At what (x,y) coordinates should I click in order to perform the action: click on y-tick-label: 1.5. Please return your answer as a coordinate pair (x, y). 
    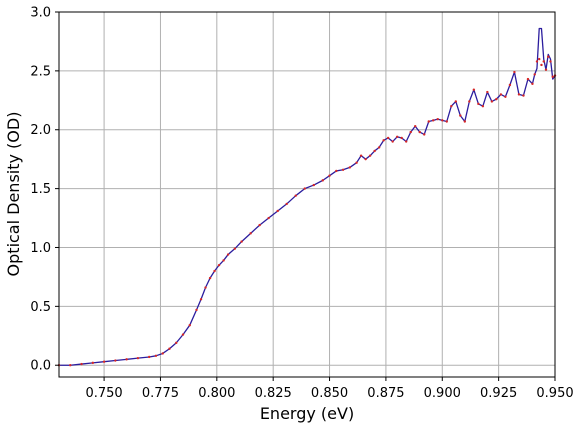
    Looking at the image, I should click on (40, 189).